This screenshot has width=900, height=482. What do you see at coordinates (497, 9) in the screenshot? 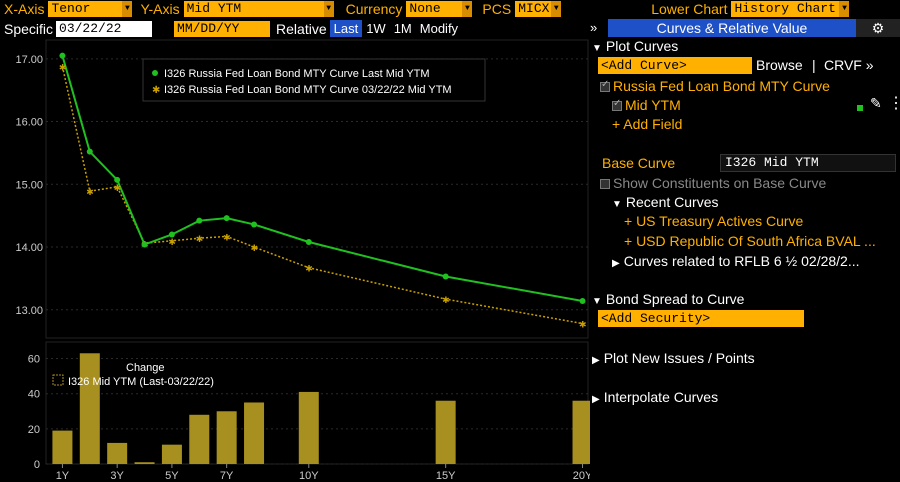
I see `pcs-label: PCS` at bounding box center [497, 9].